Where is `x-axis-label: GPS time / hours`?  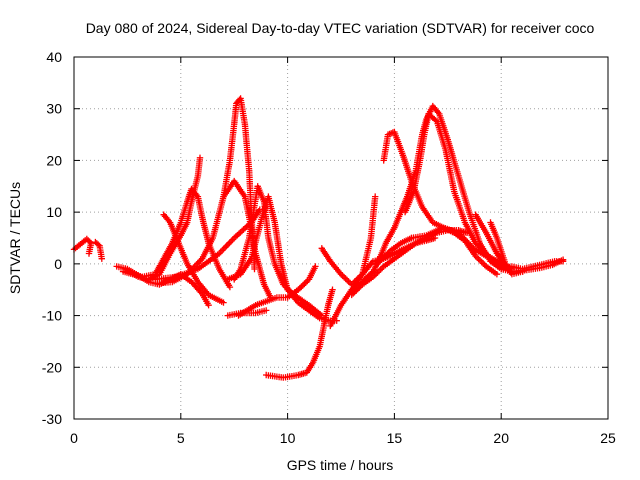
x-axis-label: GPS time / hours is located at coordinates (340, 465).